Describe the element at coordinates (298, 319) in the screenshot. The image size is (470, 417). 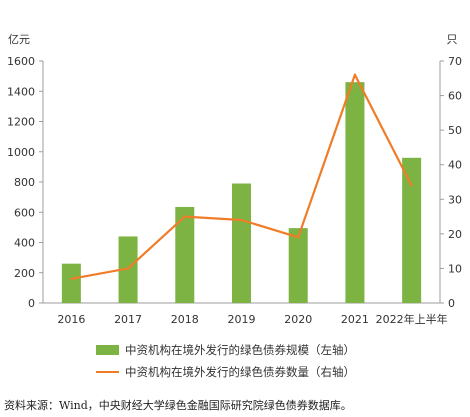
I see `x-tick-label: 2020` at that location.